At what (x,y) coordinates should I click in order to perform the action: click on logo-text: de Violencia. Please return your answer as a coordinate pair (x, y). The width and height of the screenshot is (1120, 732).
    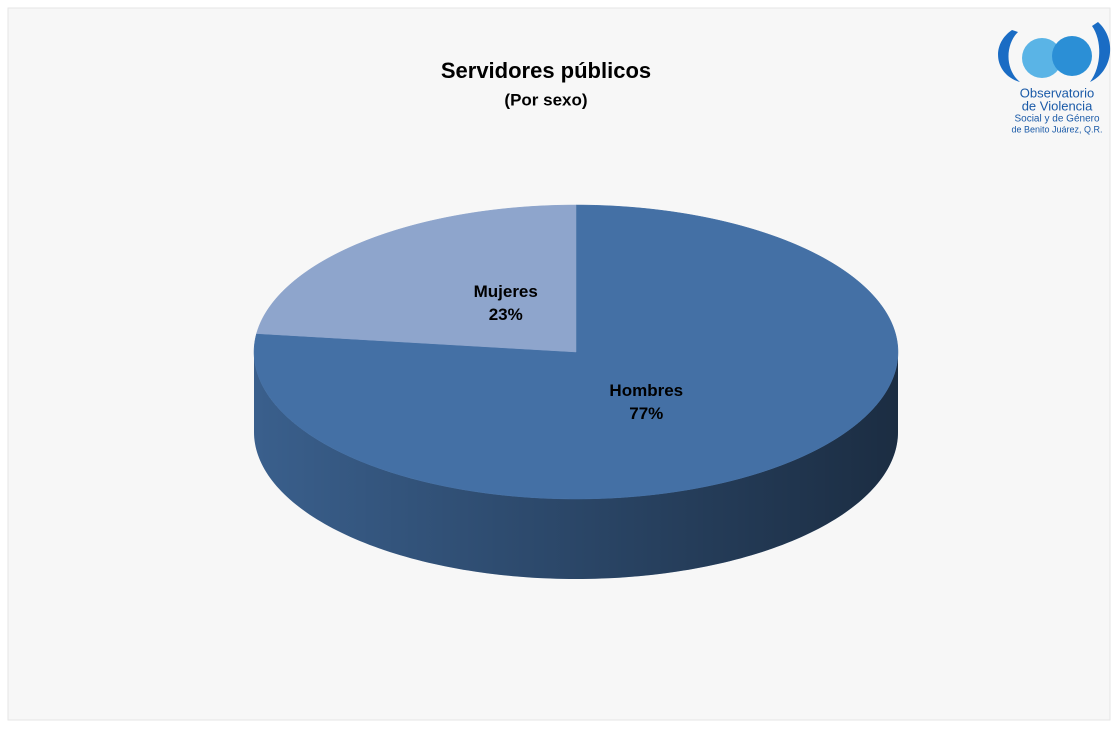
    Looking at the image, I should click on (1057, 105).